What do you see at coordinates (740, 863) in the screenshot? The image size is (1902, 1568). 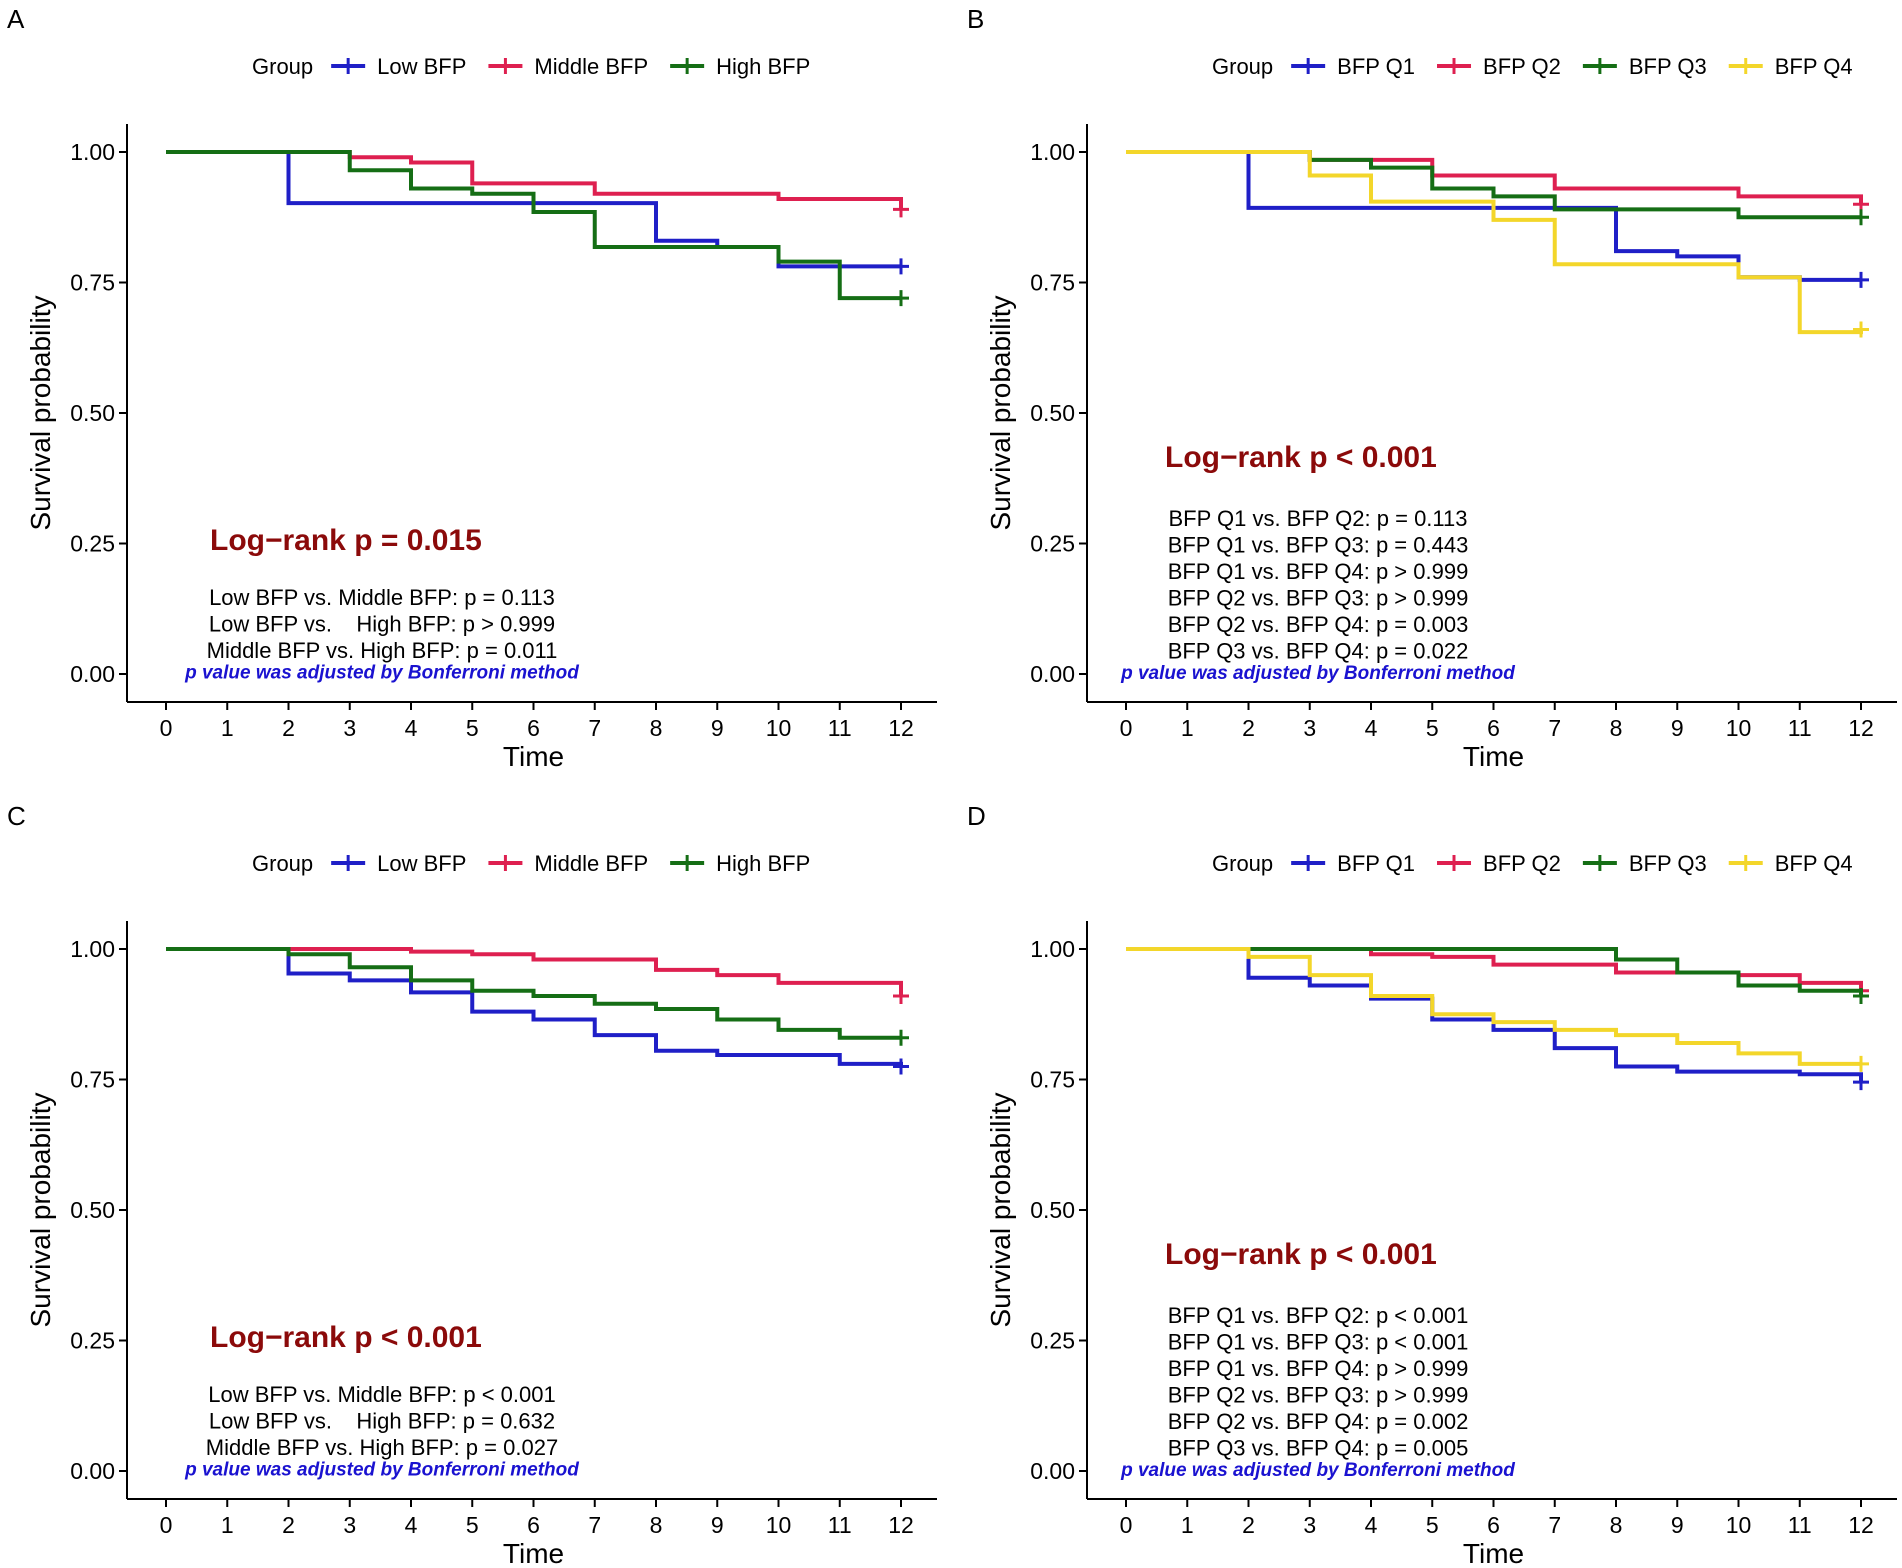 I see `legend-item: High BFP` at bounding box center [740, 863].